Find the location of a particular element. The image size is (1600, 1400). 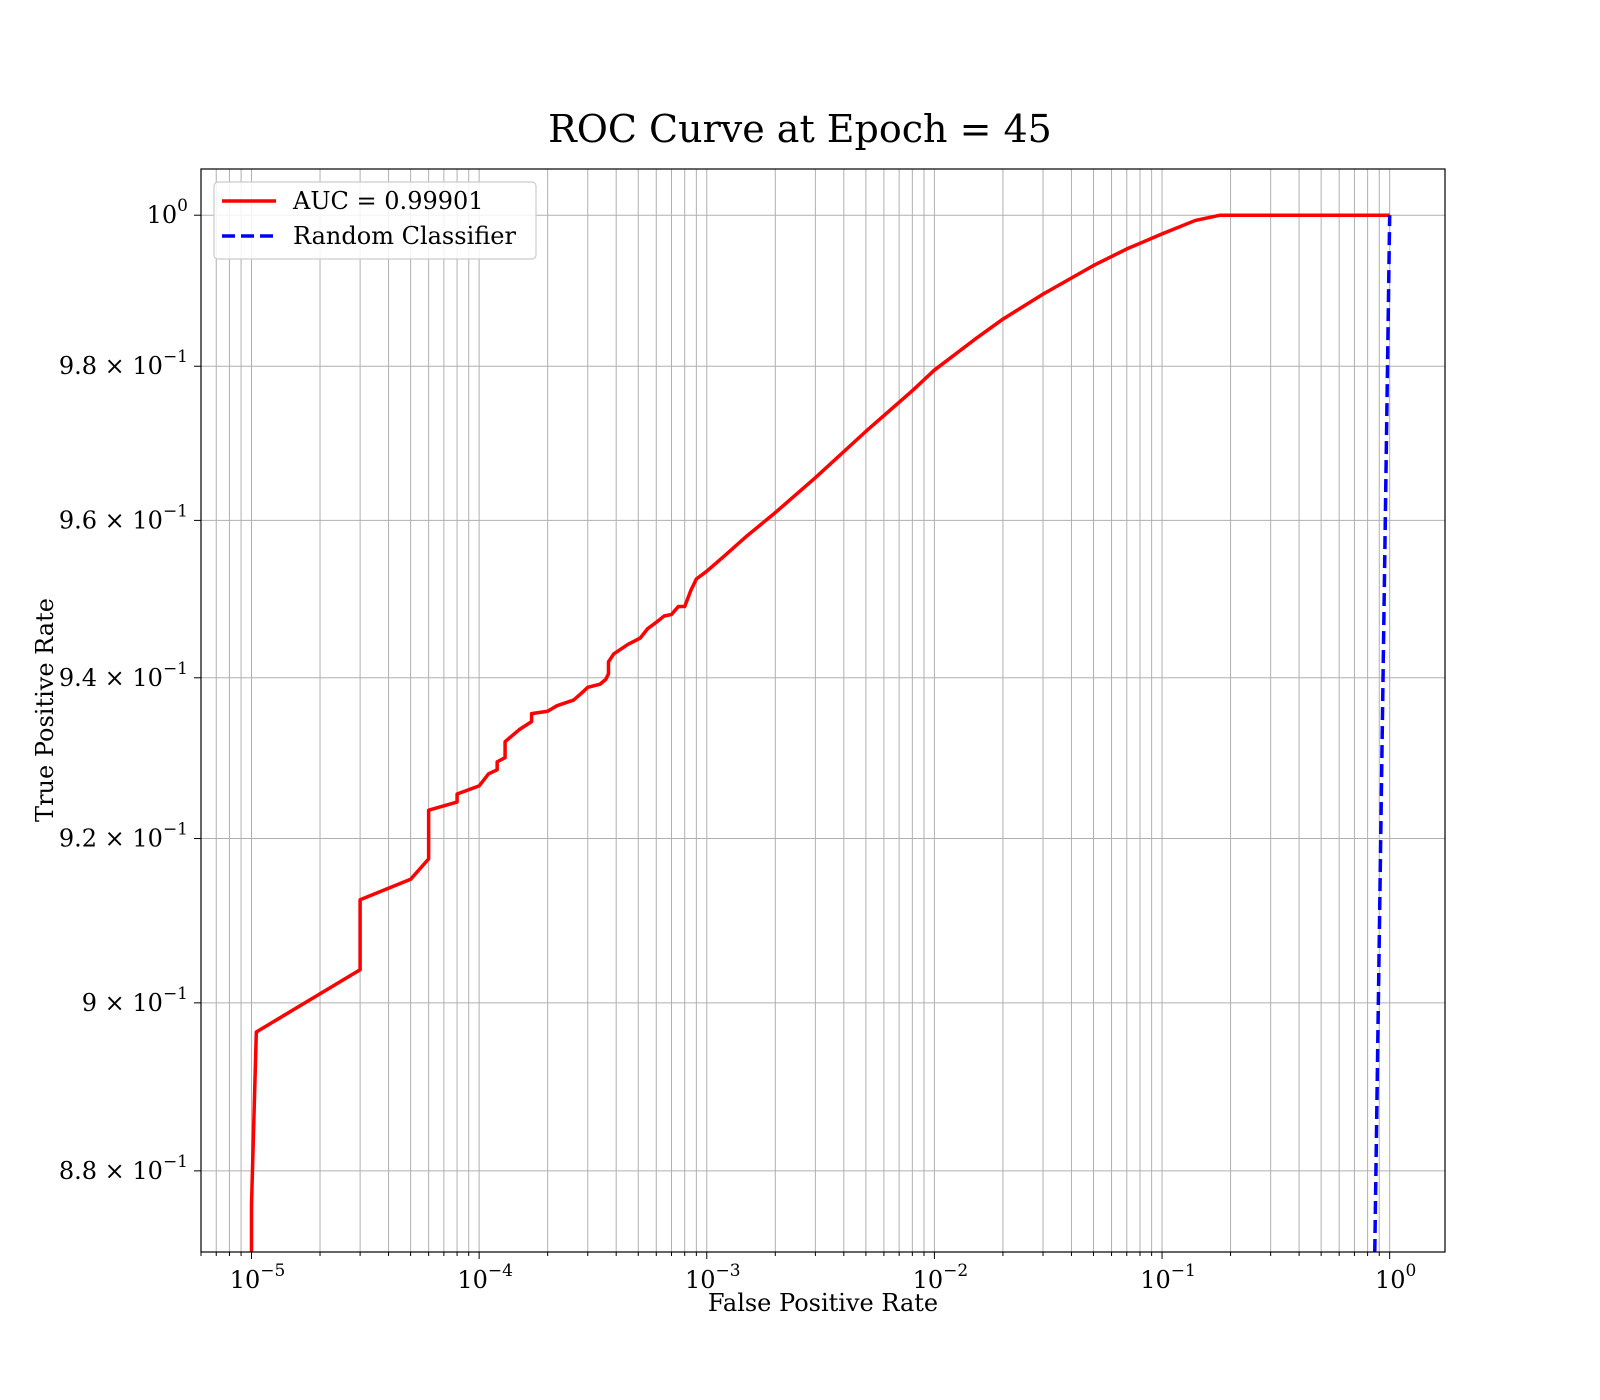

y-axis-label: True Positive Rate is located at coordinates (45, 710).